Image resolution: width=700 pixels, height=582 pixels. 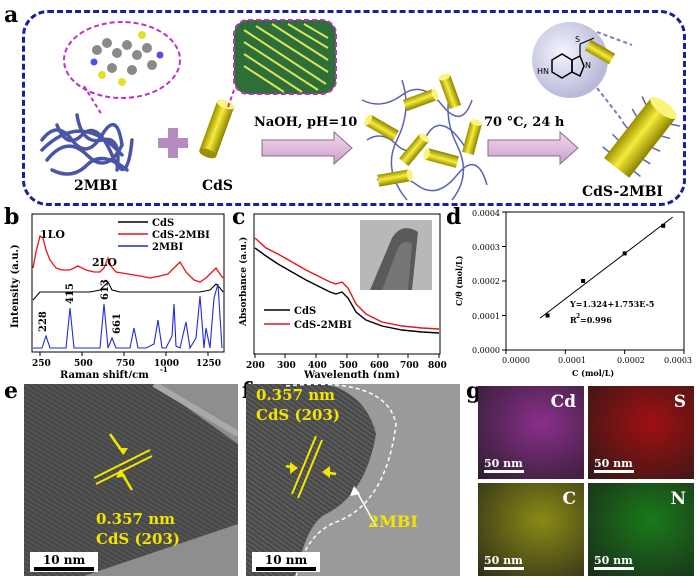 What do you see at coordinates (588, 65) in the screenshot?
I see `molecule-n-label: N` at bounding box center [588, 65].